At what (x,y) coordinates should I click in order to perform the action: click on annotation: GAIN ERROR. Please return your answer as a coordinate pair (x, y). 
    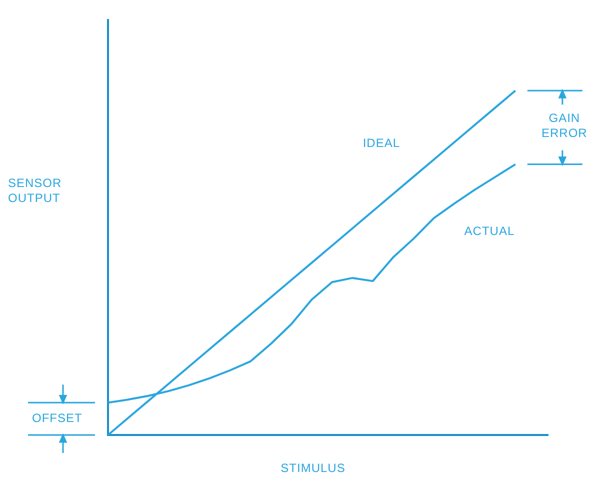
    Looking at the image, I should click on (564, 126).